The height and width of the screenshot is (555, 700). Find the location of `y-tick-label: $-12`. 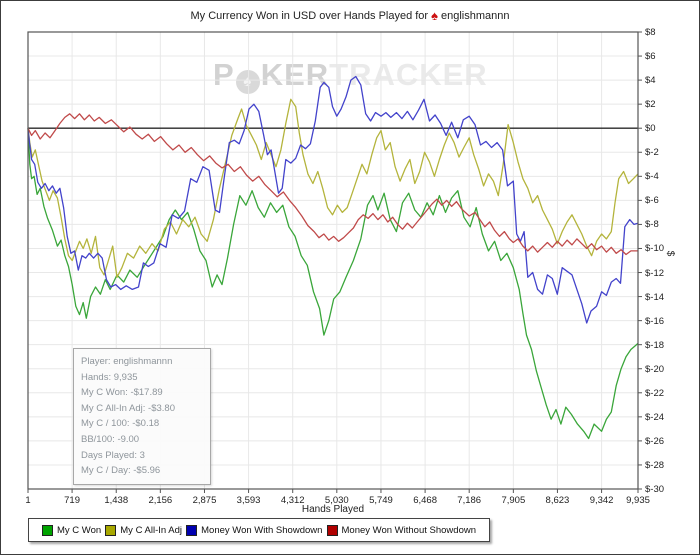

y-tick-label: $-12 is located at coordinates (655, 273).